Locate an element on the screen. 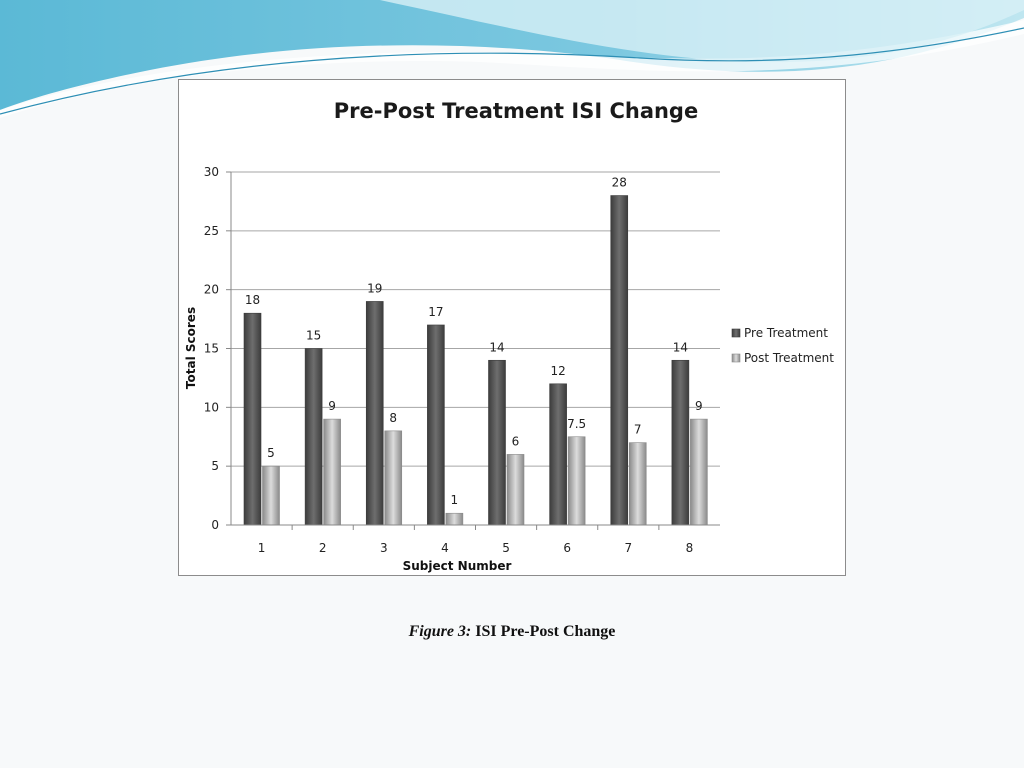 The width and height of the screenshot is (1024, 768). y-tick-label: 15 is located at coordinates (211, 349).